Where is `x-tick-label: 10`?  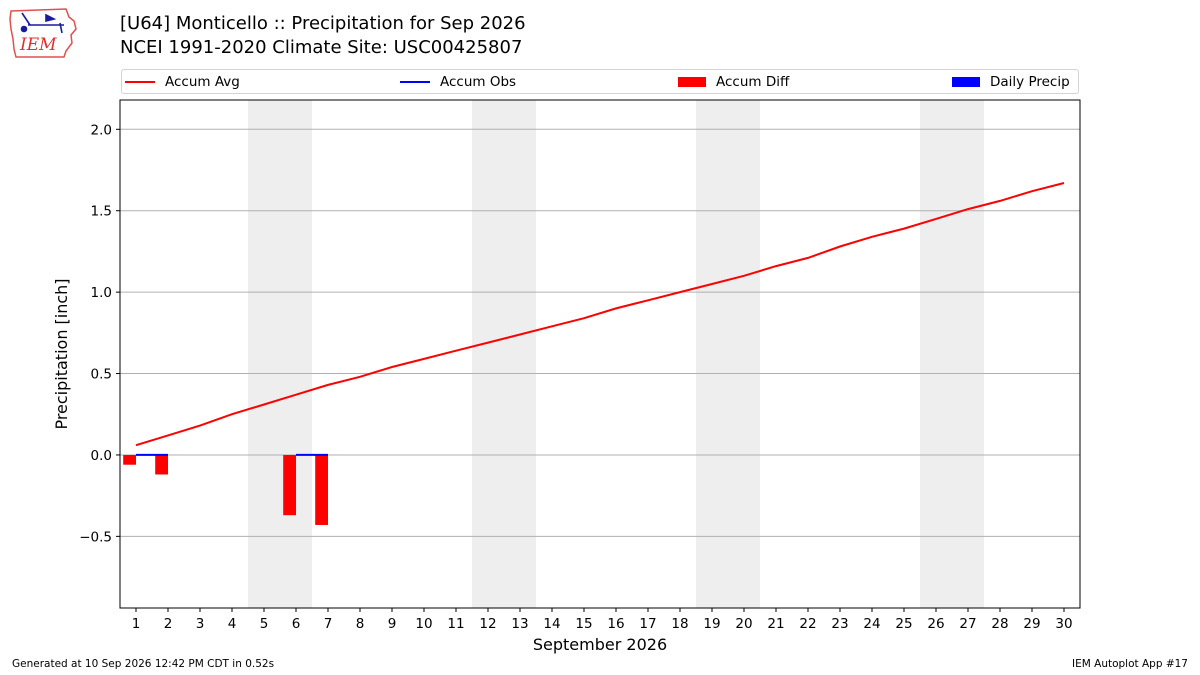 x-tick-label: 10 is located at coordinates (423, 624).